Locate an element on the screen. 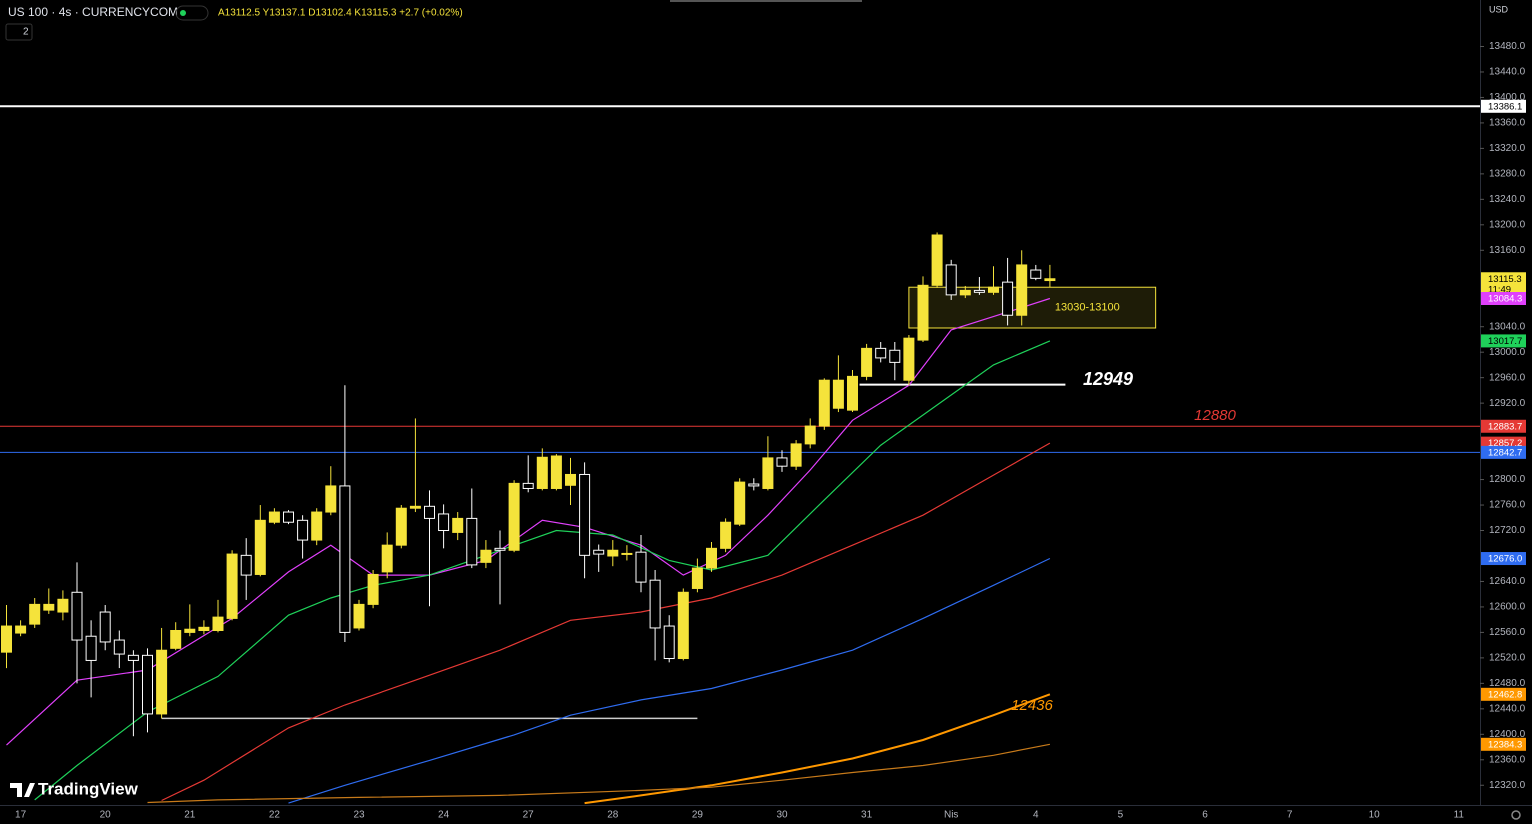  indicator-toggle is located at coordinates (19, 32).